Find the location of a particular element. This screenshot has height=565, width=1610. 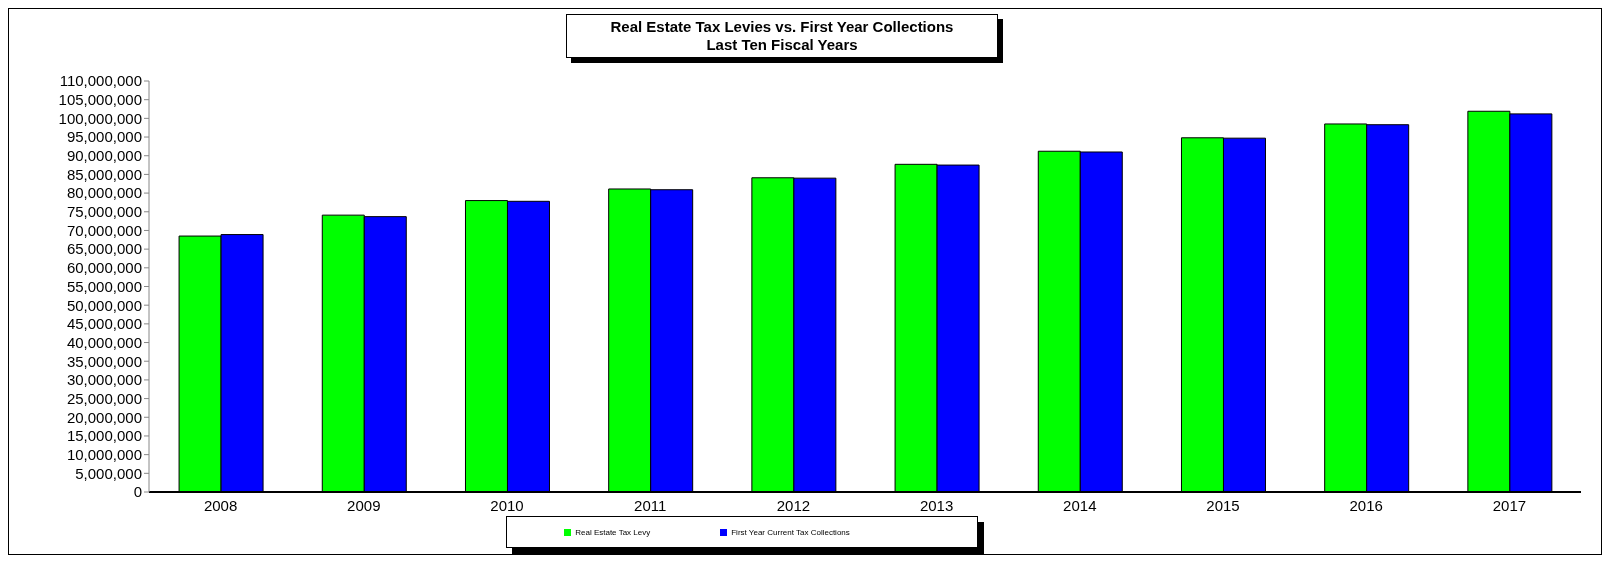

chart-title: Real Estate Tax Levies vs. First Year Collections is located at coordinates (782, 27).